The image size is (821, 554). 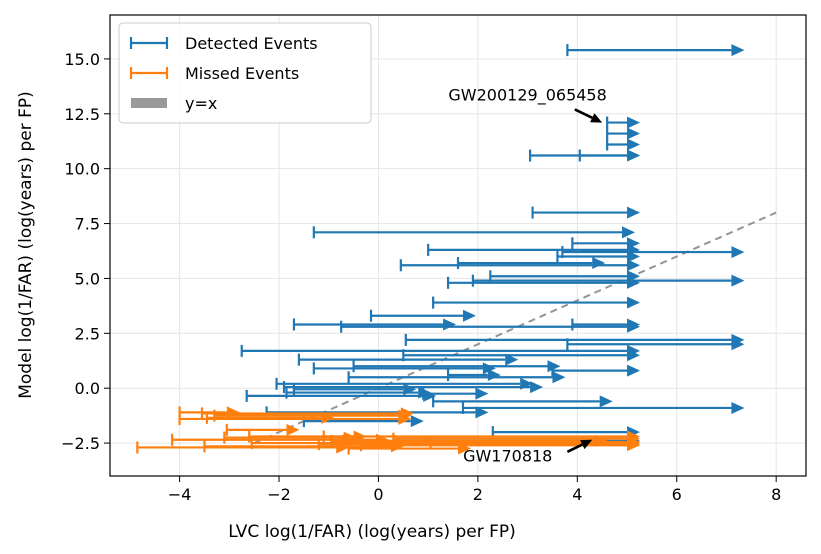 What do you see at coordinates (80, 443) in the screenshot?
I see `y-tick-label: −2.5` at bounding box center [80, 443].